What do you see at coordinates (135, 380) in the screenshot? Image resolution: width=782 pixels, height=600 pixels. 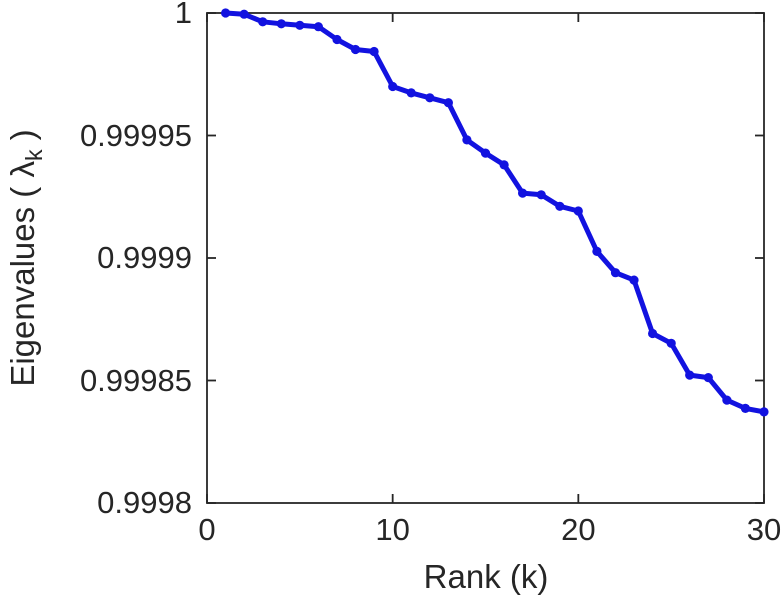 I see `y-tick-label: 0.99985` at bounding box center [135, 380].